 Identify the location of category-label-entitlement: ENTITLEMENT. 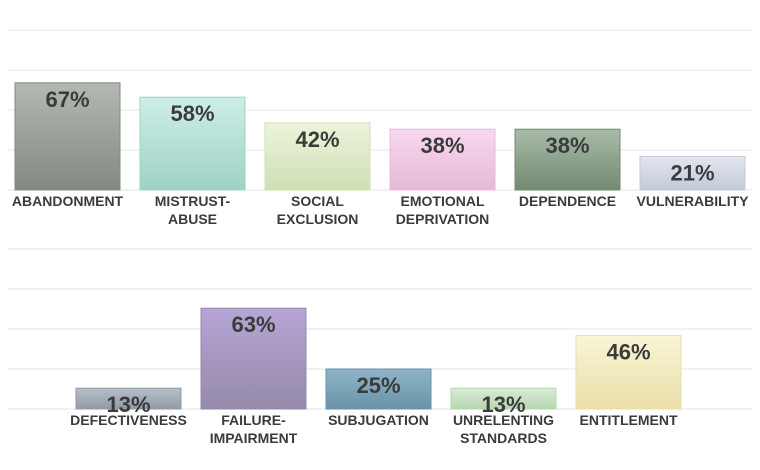
(629, 420).